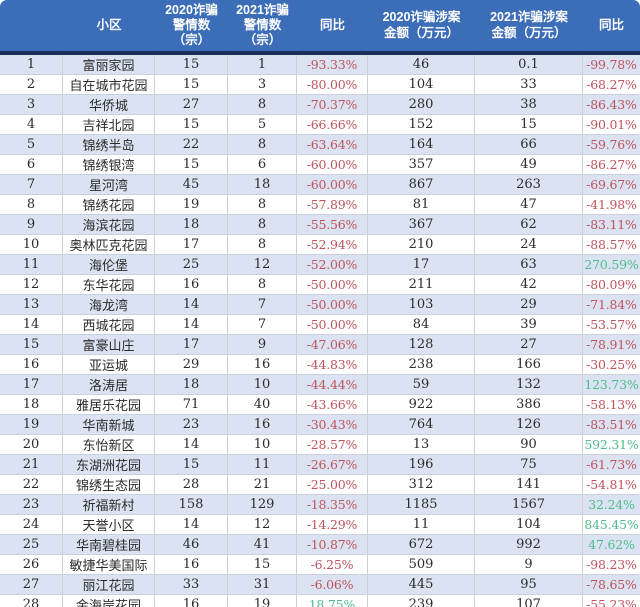 Image resolution: width=640 pixels, height=607 pixels. Describe the element at coordinates (262, 264) in the screenshot. I see `cases-2021: 12` at that location.